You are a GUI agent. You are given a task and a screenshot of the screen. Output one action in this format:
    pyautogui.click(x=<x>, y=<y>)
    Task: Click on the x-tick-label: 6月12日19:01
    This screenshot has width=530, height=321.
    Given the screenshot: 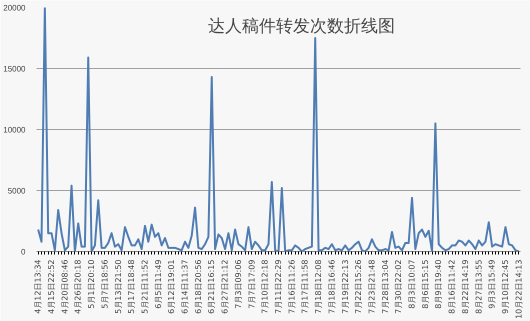 What is the action you would take?
    pyautogui.click(x=171, y=286)
    